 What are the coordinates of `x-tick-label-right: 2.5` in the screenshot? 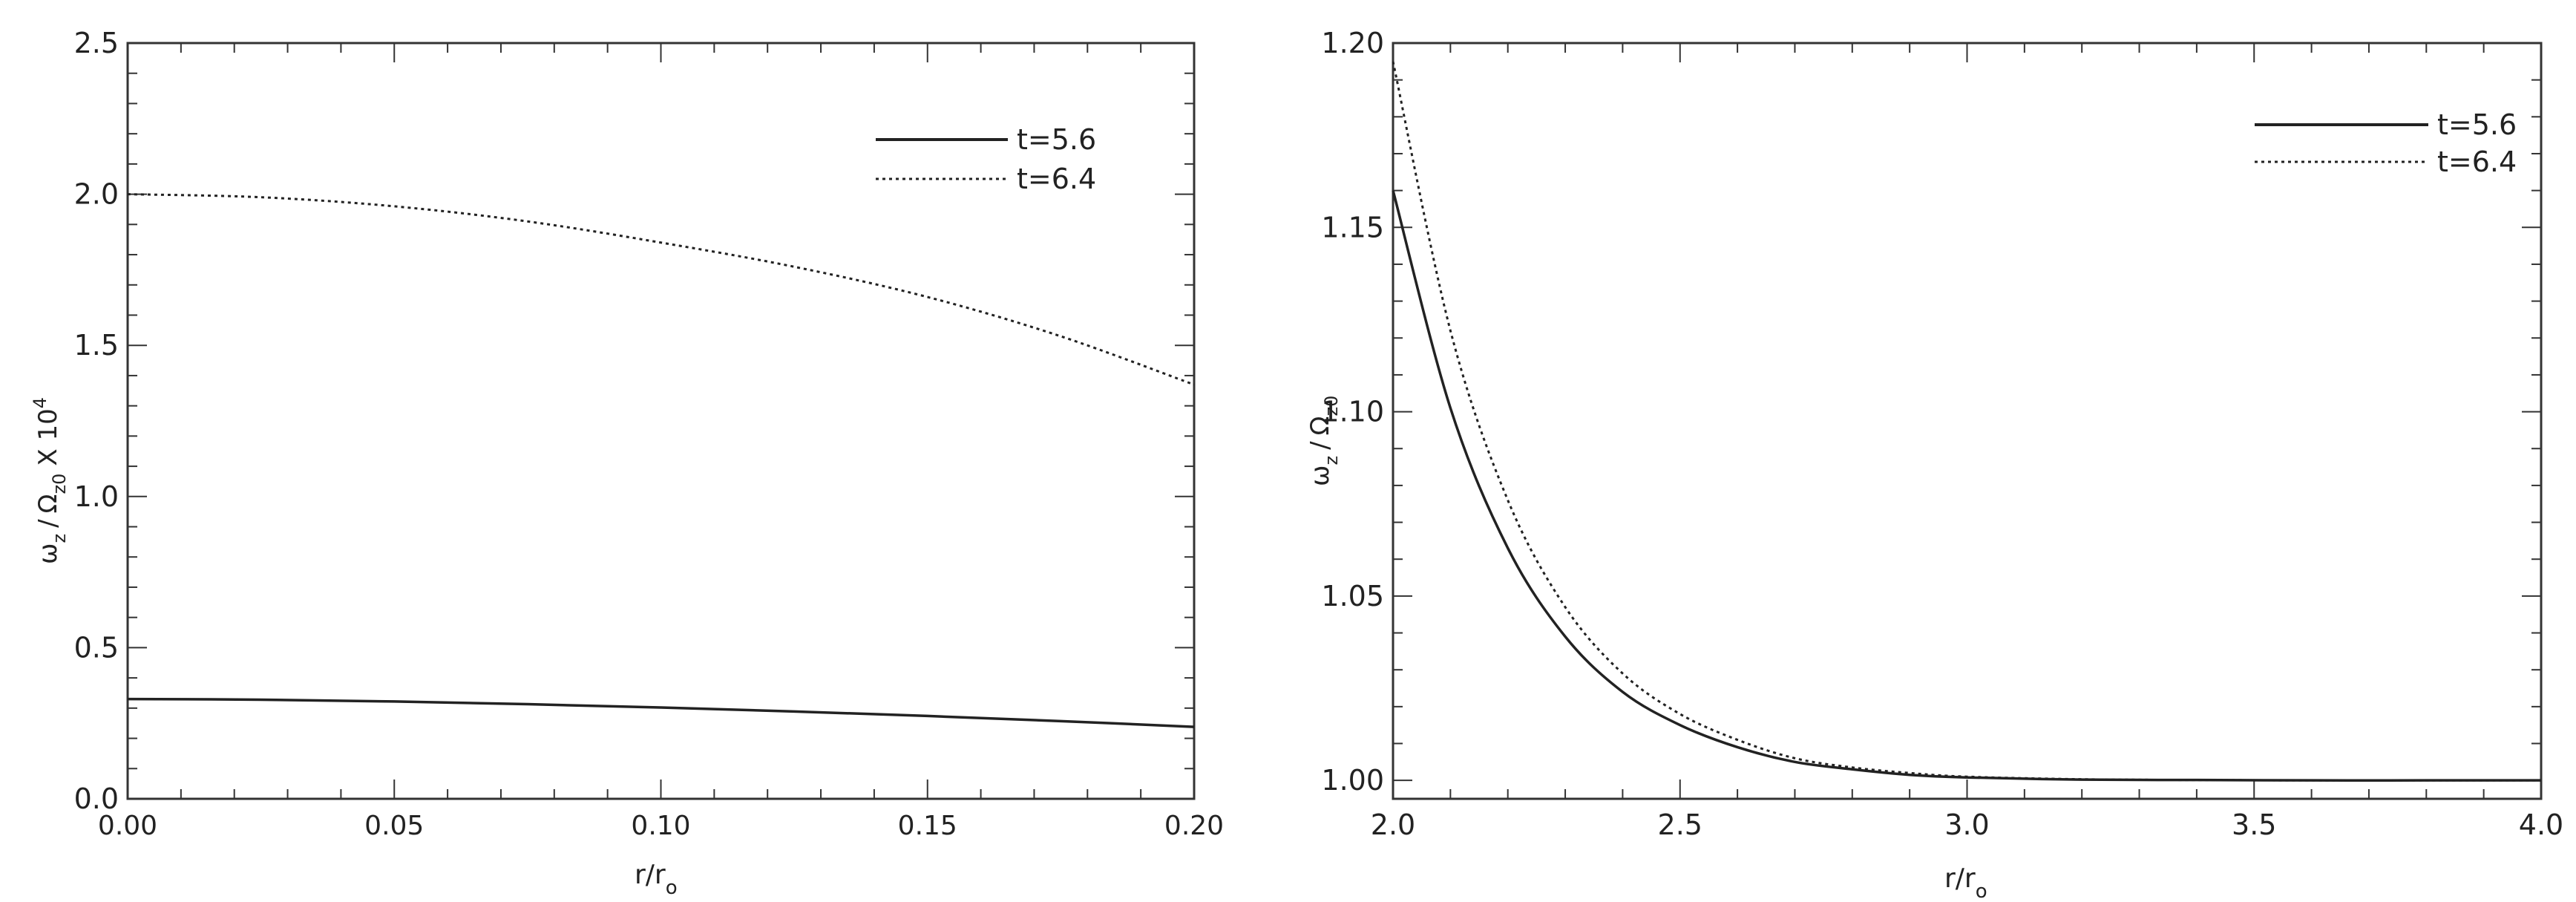 It's located at (1680, 824).